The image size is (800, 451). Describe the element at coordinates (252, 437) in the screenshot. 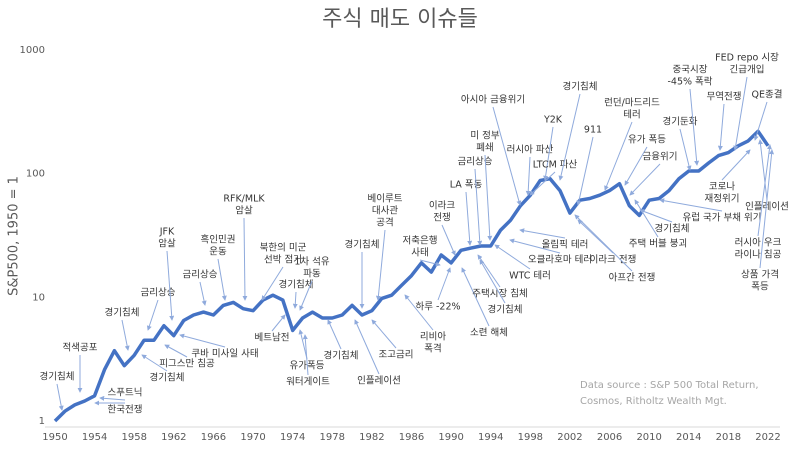

I see `x-tick-label: 1970` at that location.